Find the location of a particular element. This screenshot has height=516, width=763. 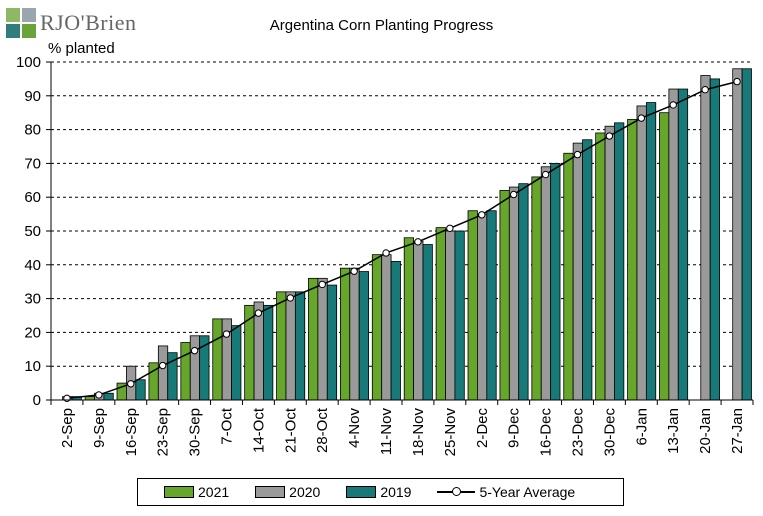

point-5yr-average-20-jan is located at coordinates (705, 90).